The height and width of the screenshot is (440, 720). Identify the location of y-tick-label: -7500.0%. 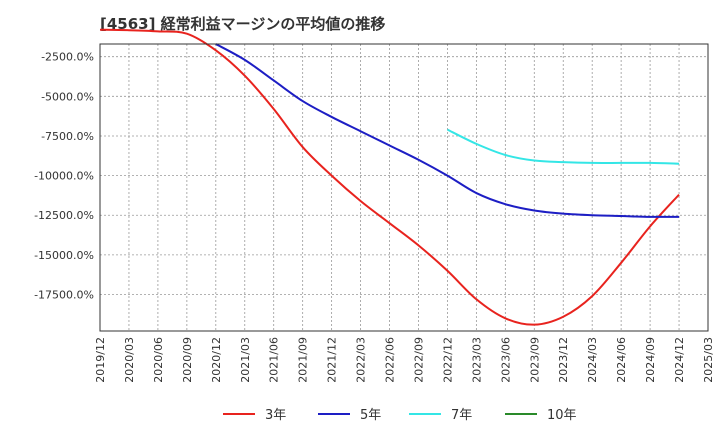
(67, 136).